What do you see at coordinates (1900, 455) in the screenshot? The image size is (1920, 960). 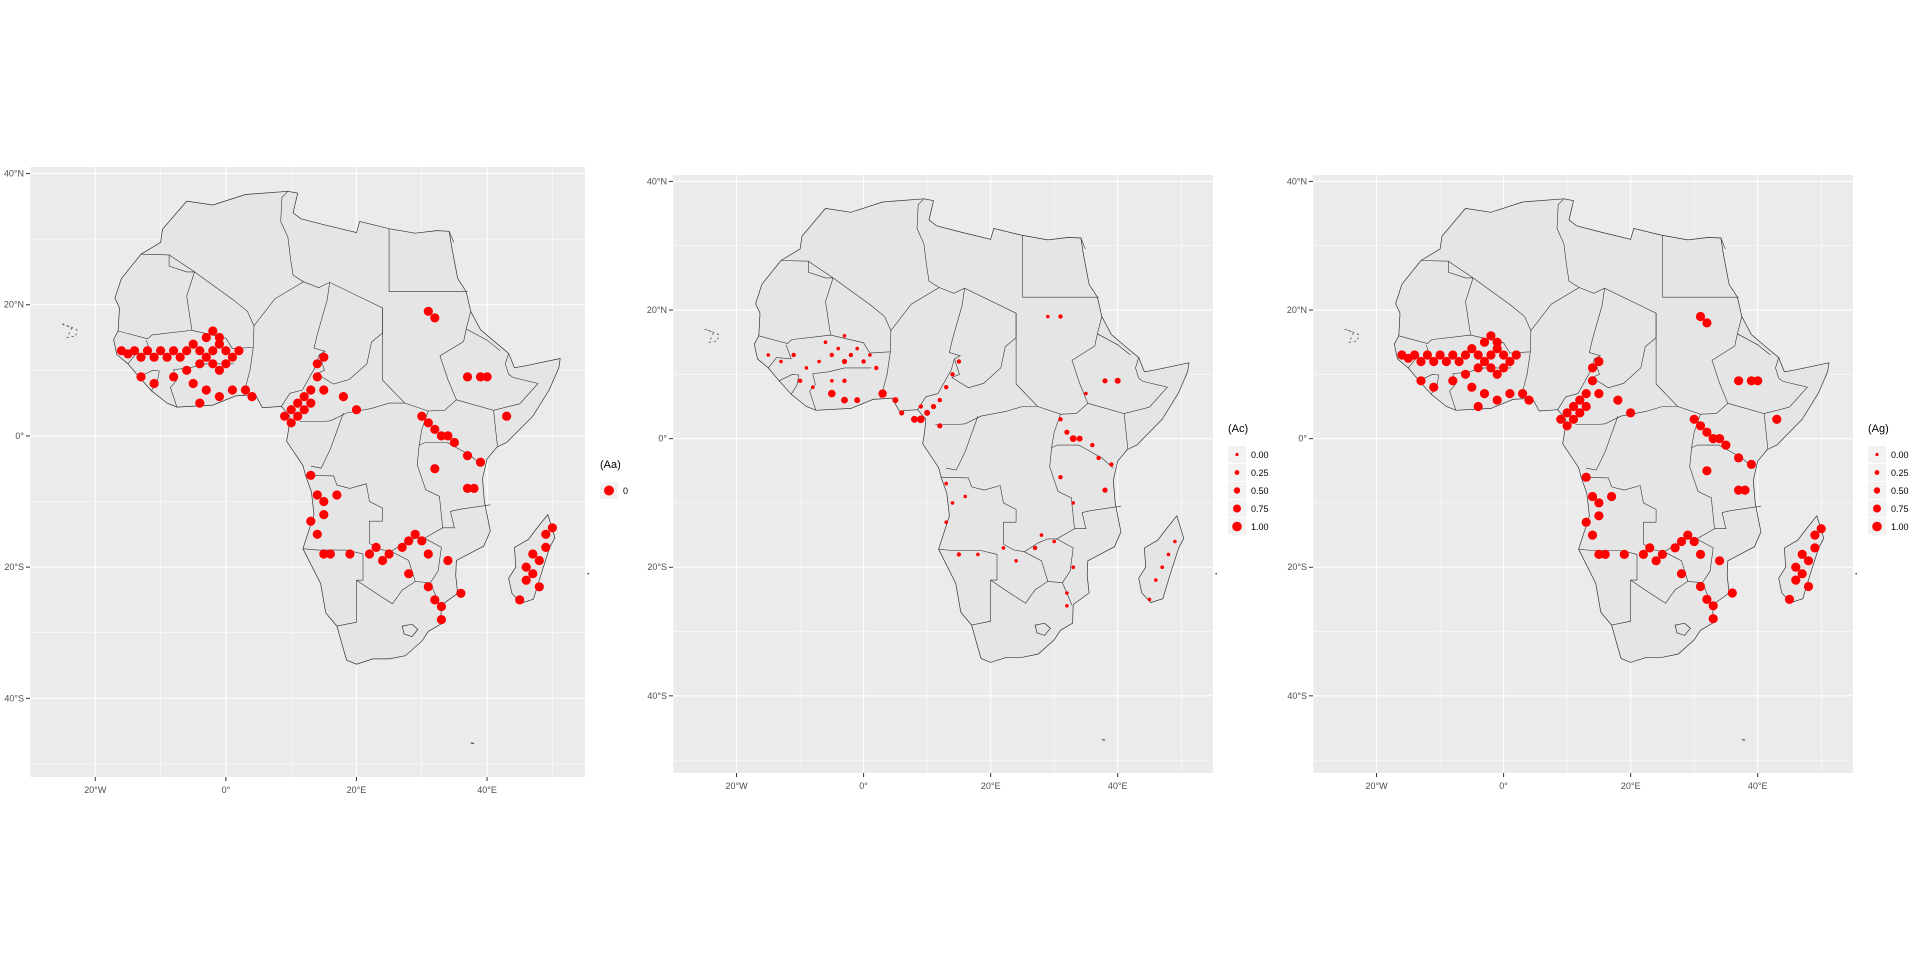 I see `legend-label: 0.00` at bounding box center [1900, 455].